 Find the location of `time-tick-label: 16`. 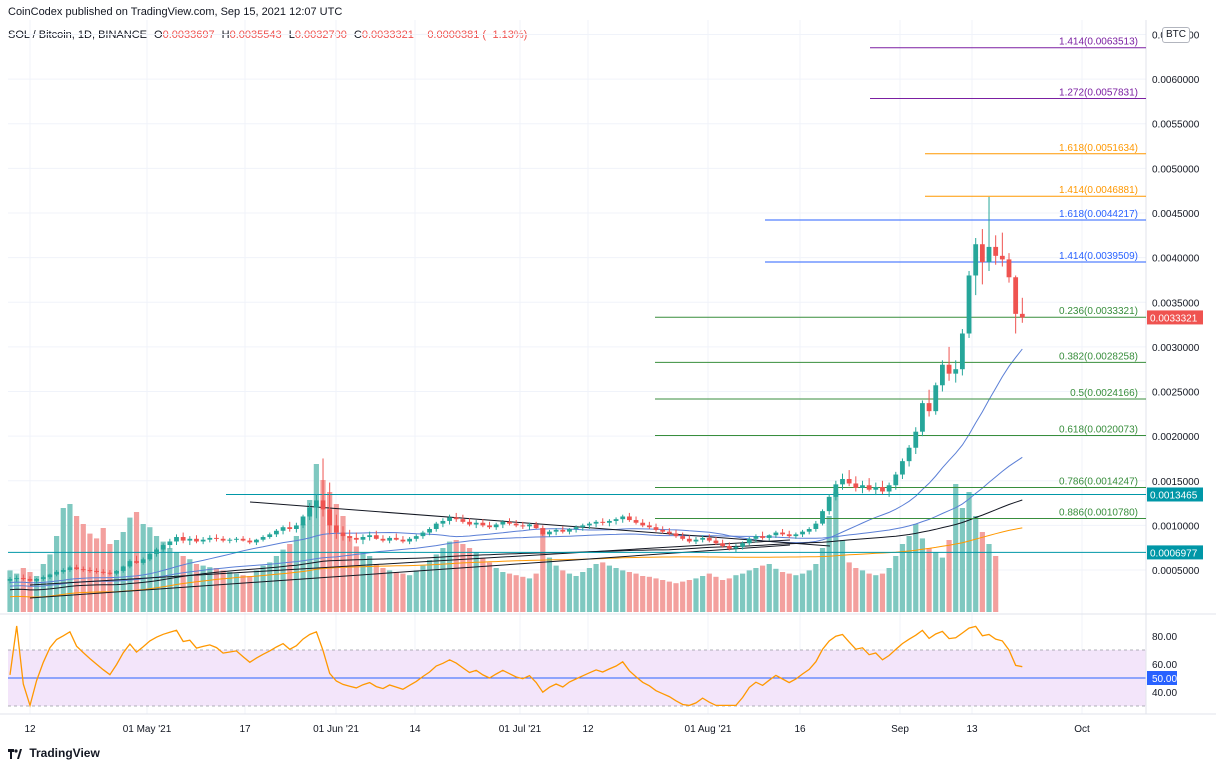

time-tick-label: 16 is located at coordinates (800, 729).